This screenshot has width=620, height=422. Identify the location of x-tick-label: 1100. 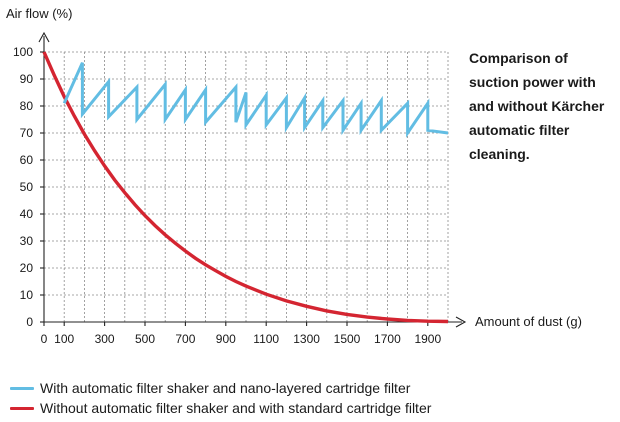
(266, 339).